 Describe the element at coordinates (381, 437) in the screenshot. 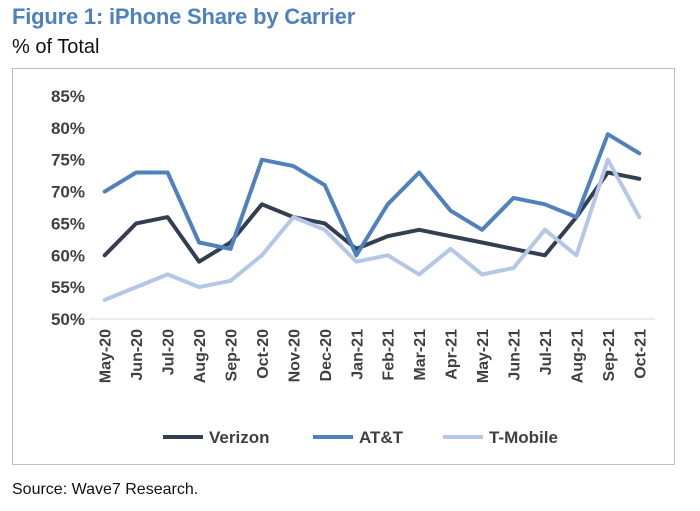

I see `legend-label-at-t: AT&T` at that location.